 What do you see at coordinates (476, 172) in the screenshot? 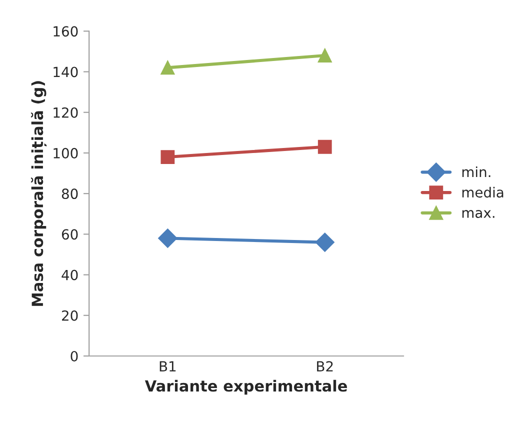
I see `legend-label: min.` at bounding box center [476, 172].